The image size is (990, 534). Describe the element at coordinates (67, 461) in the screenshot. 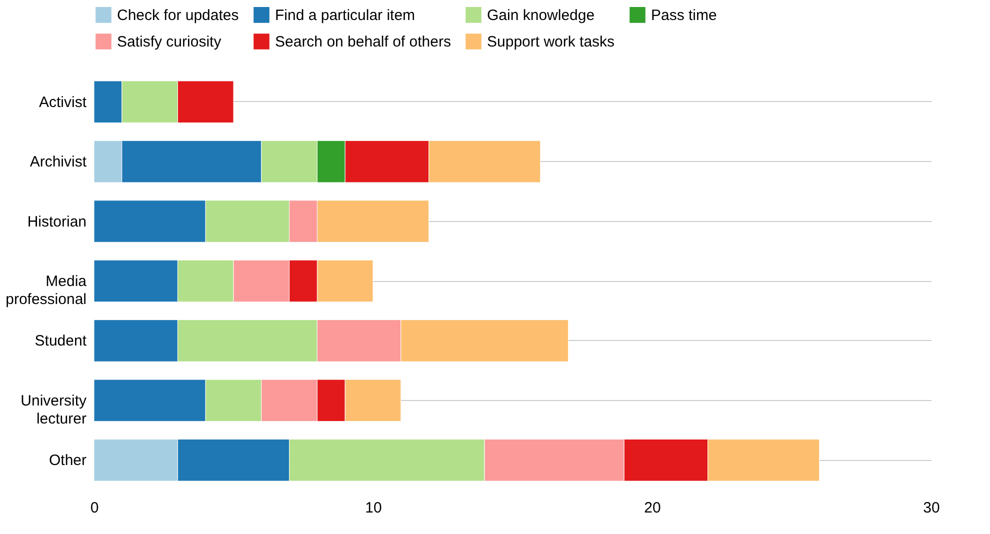

I see `y-tick-label: Other` at that location.